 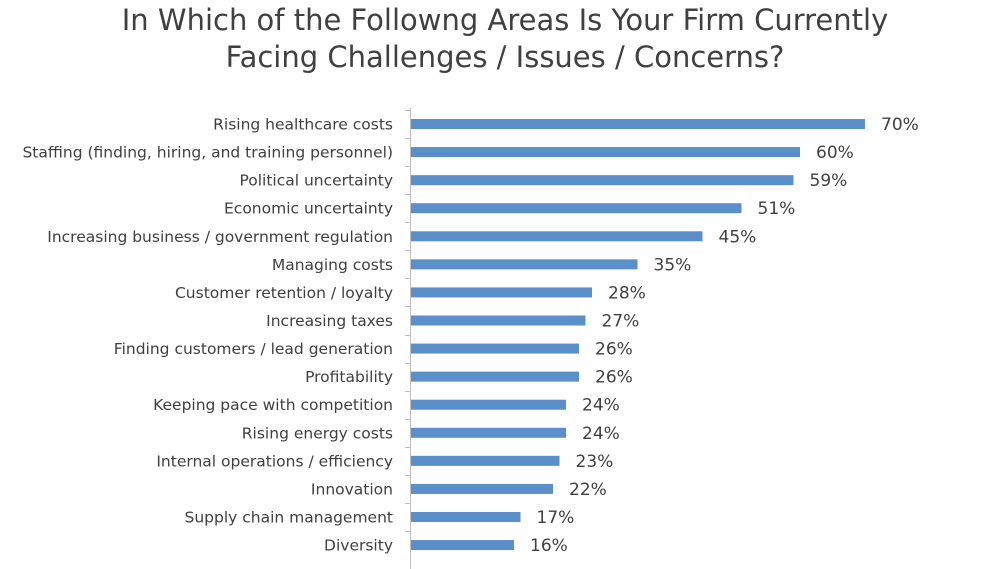 What do you see at coordinates (352, 489) in the screenshot?
I see `category-label: Innovation` at bounding box center [352, 489].